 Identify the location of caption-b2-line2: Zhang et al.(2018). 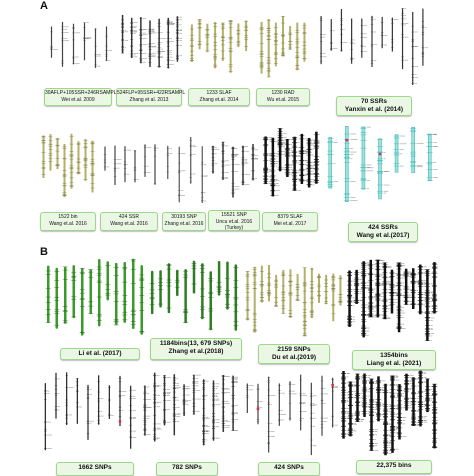
(196, 351).